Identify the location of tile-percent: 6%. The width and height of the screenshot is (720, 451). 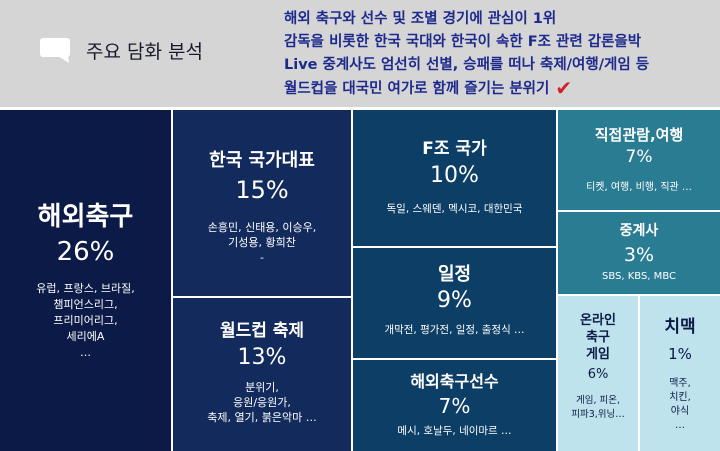
(598, 374).